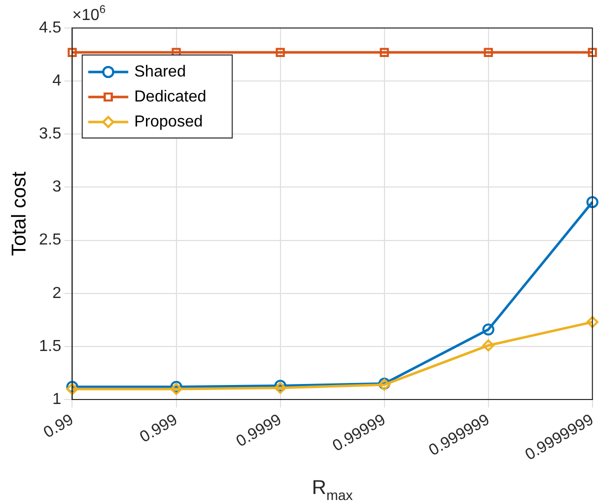  What do you see at coordinates (19, 213) in the screenshot?
I see `y-axis-title: Total cost` at bounding box center [19, 213].